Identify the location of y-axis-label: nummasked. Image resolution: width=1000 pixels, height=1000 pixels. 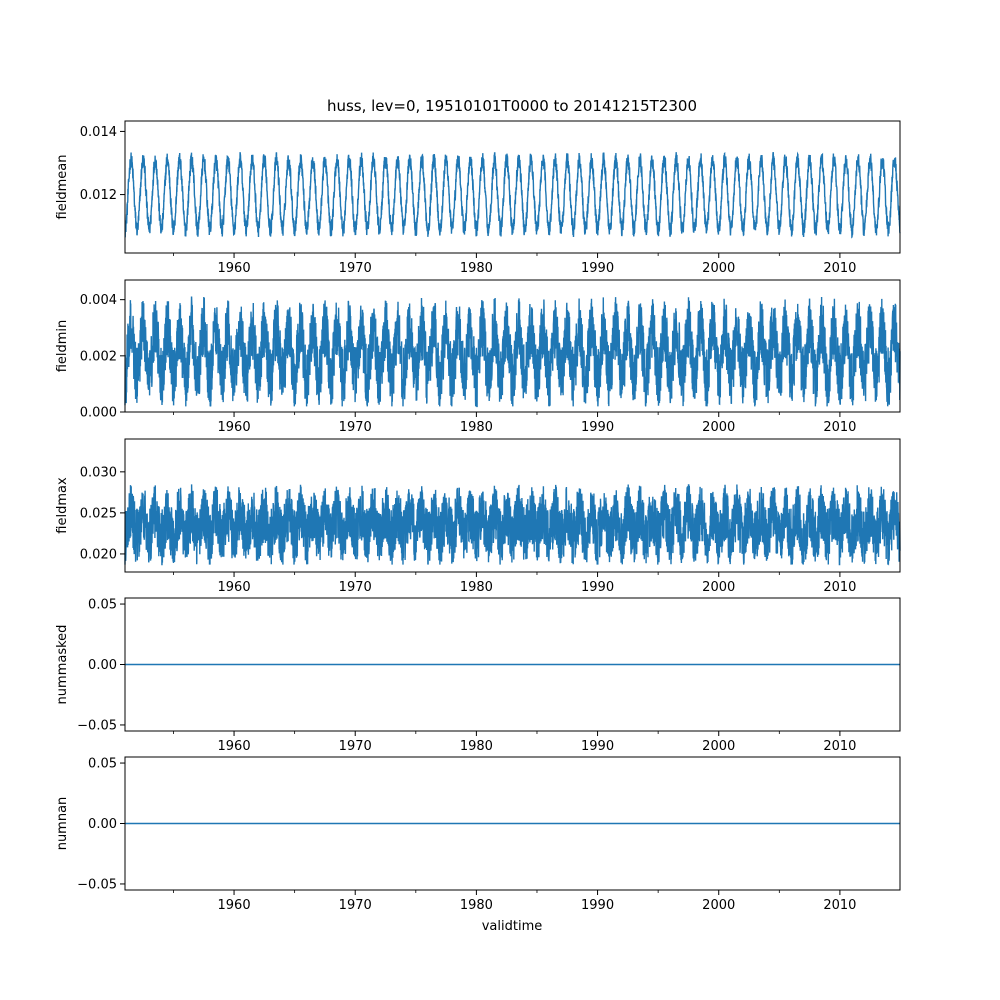
(62, 665).